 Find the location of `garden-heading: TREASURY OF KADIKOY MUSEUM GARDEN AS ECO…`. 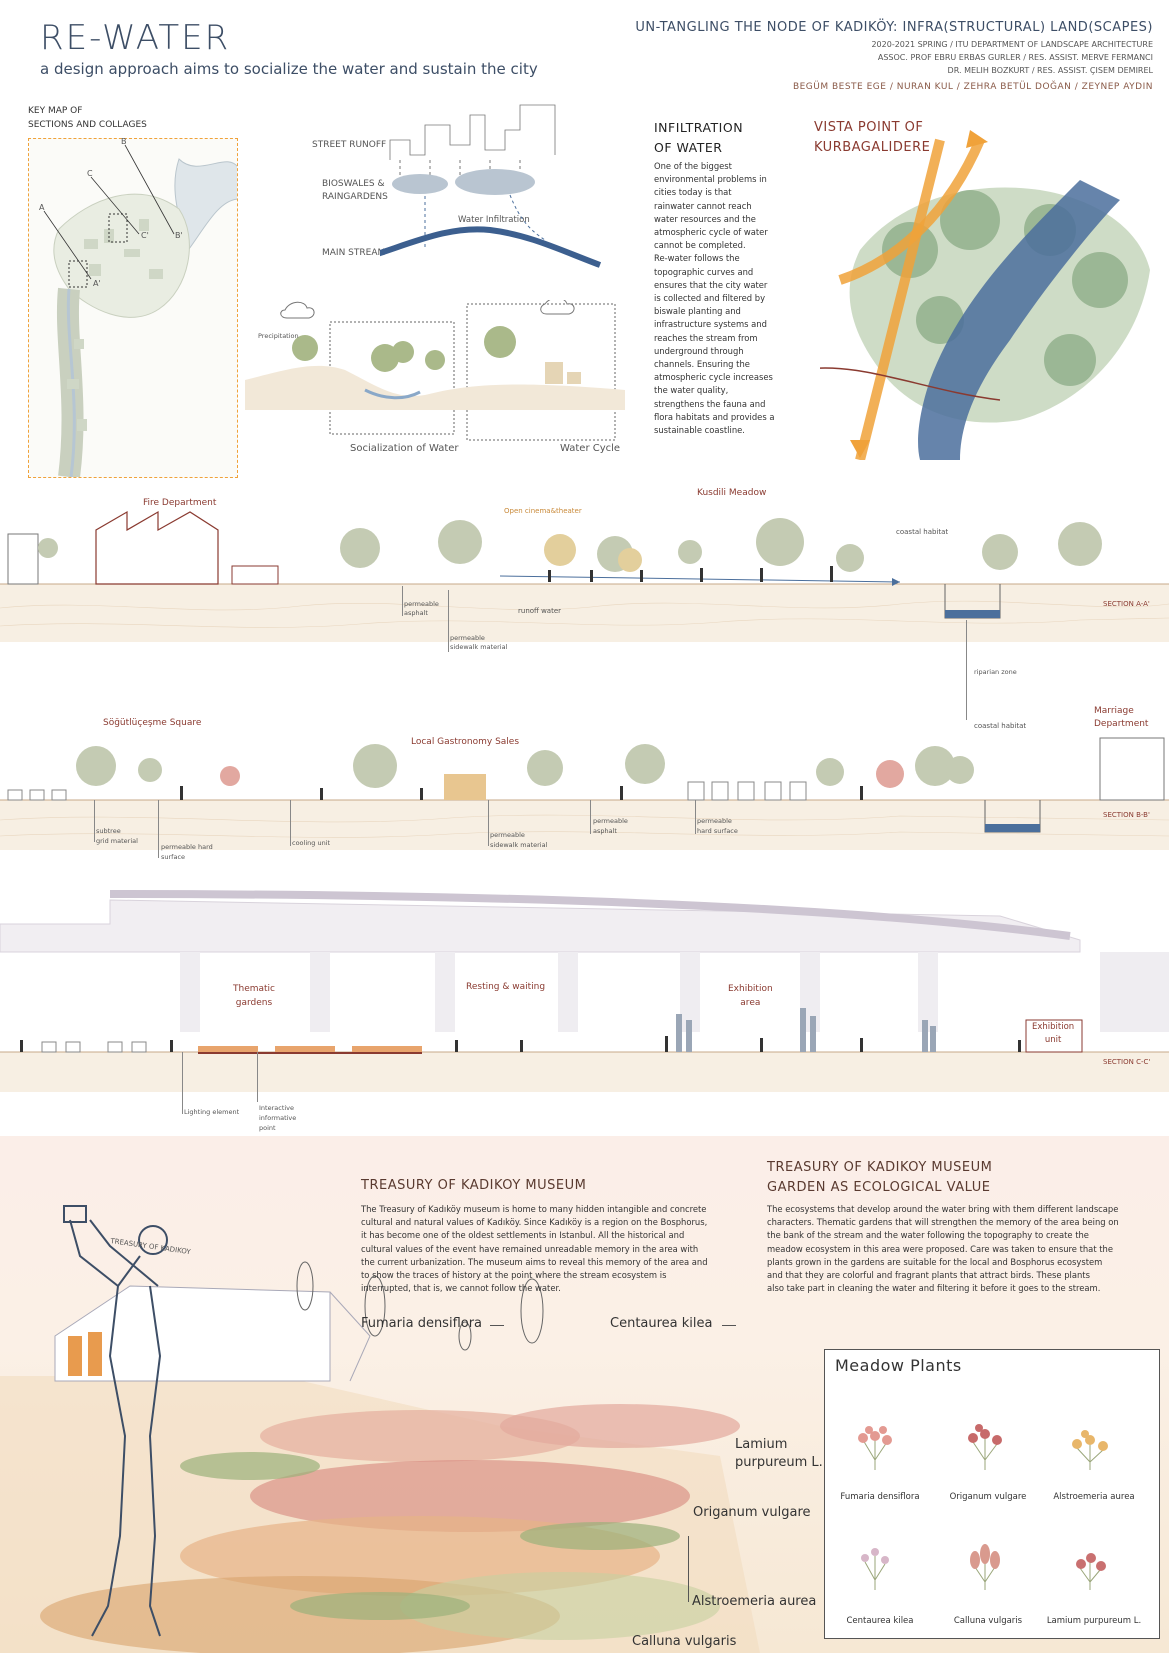

garden-heading: TREASURY OF KADIKOY MUSEUM GARDEN AS ECO… is located at coordinates (879, 1178).